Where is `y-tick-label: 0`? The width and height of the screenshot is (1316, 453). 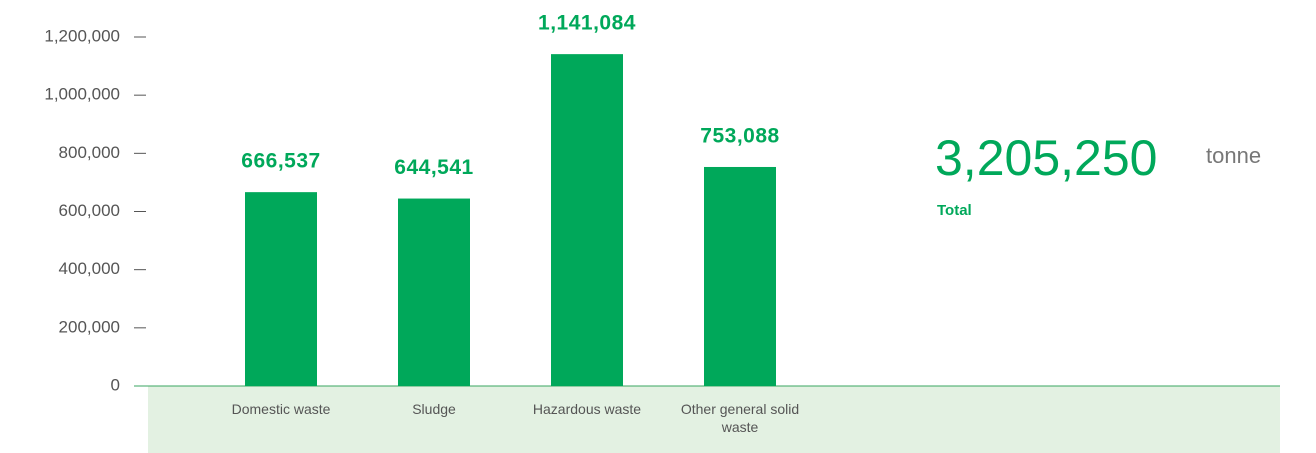 y-tick-label: 0 is located at coordinates (115, 384).